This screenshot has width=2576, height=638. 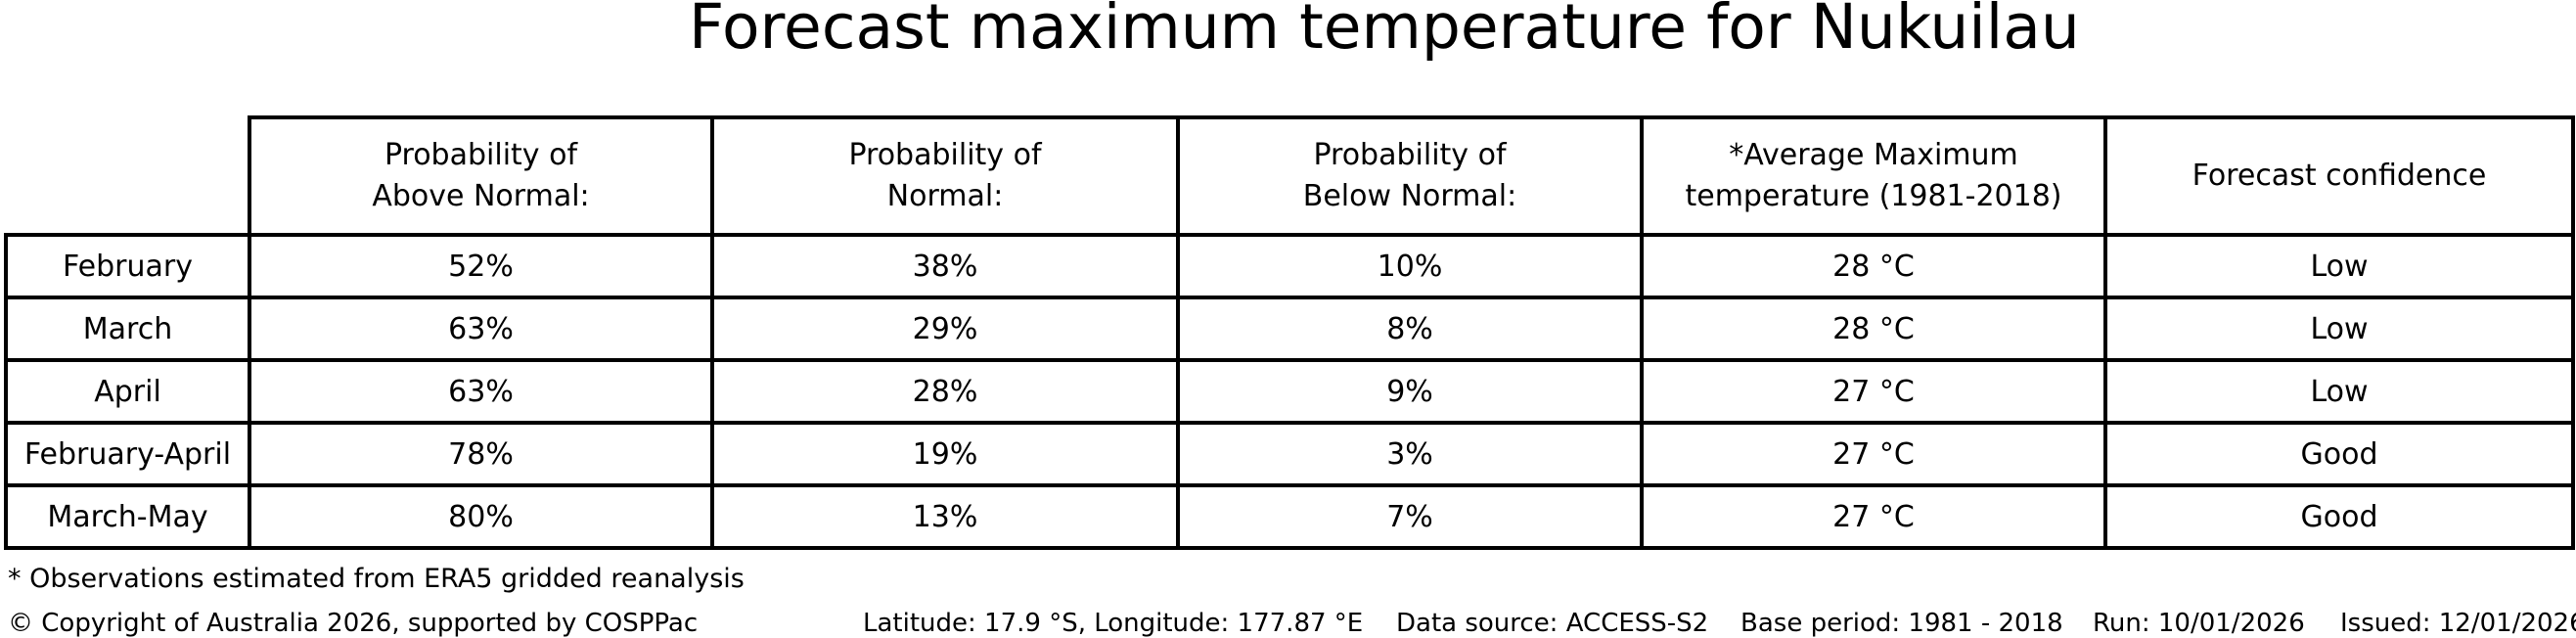 What do you see at coordinates (945, 176) in the screenshot?
I see `column-header-normal: Probability of Normal:` at bounding box center [945, 176].